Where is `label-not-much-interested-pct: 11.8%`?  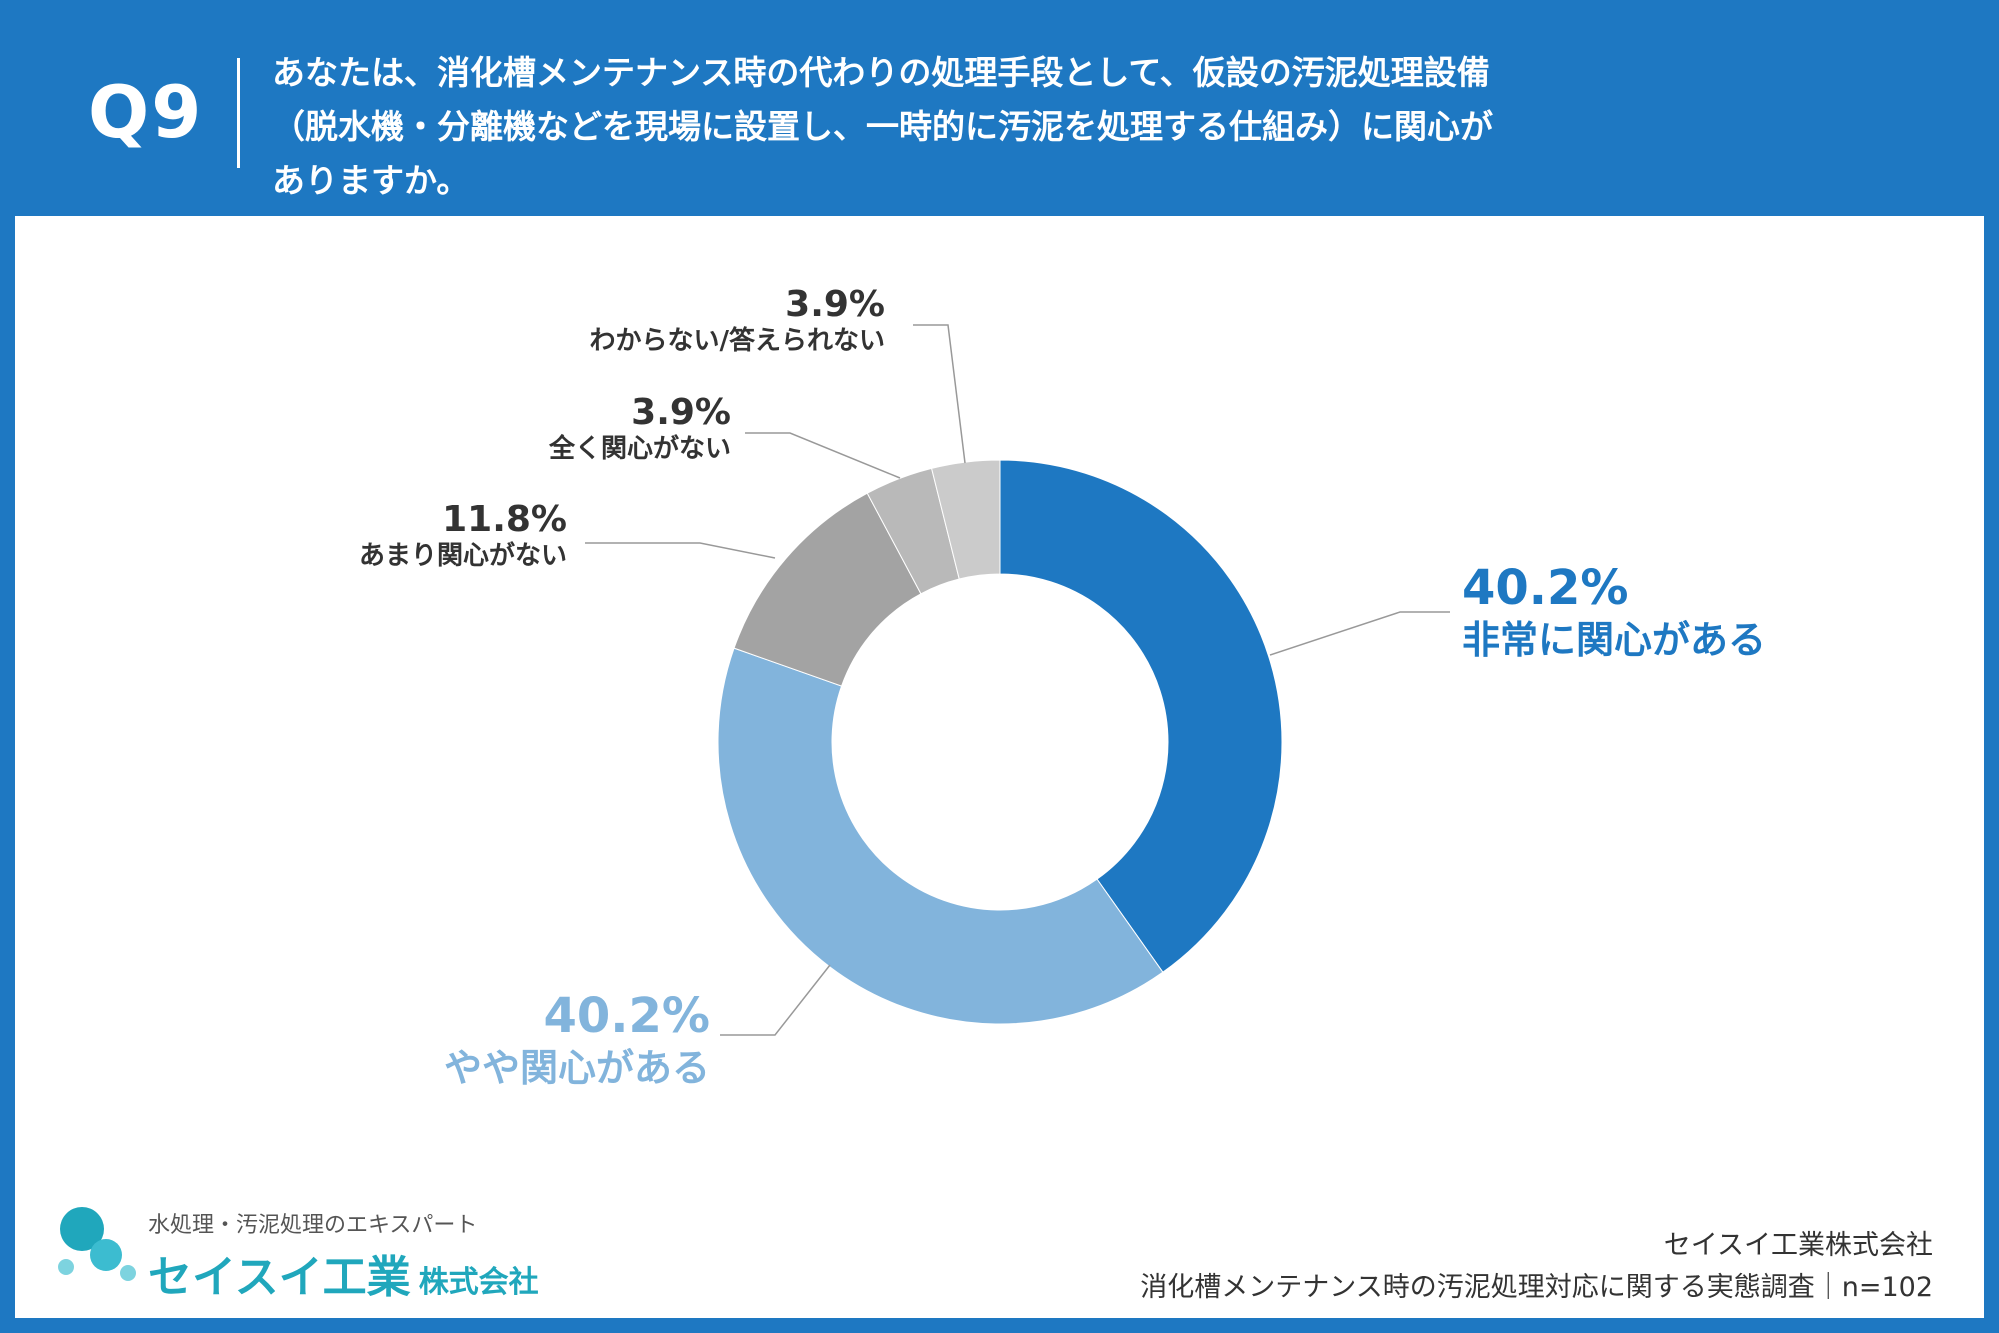
label-not-much-interested-pct: 11.8% is located at coordinates (504, 519).